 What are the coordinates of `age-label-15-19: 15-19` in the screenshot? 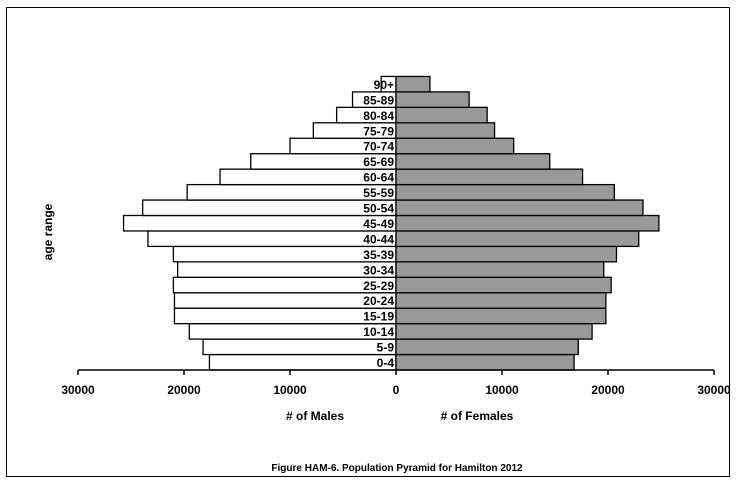 It's located at (378, 317).